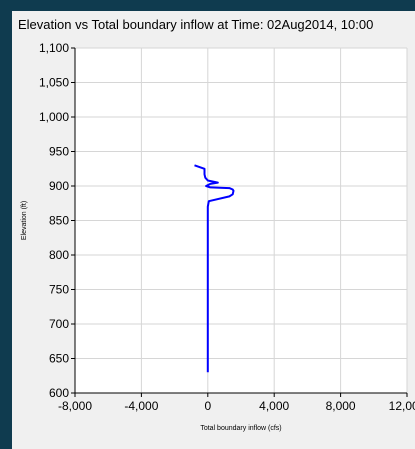  Describe the element at coordinates (59, 152) in the screenshot. I see `y-tick-label: 950` at that location.